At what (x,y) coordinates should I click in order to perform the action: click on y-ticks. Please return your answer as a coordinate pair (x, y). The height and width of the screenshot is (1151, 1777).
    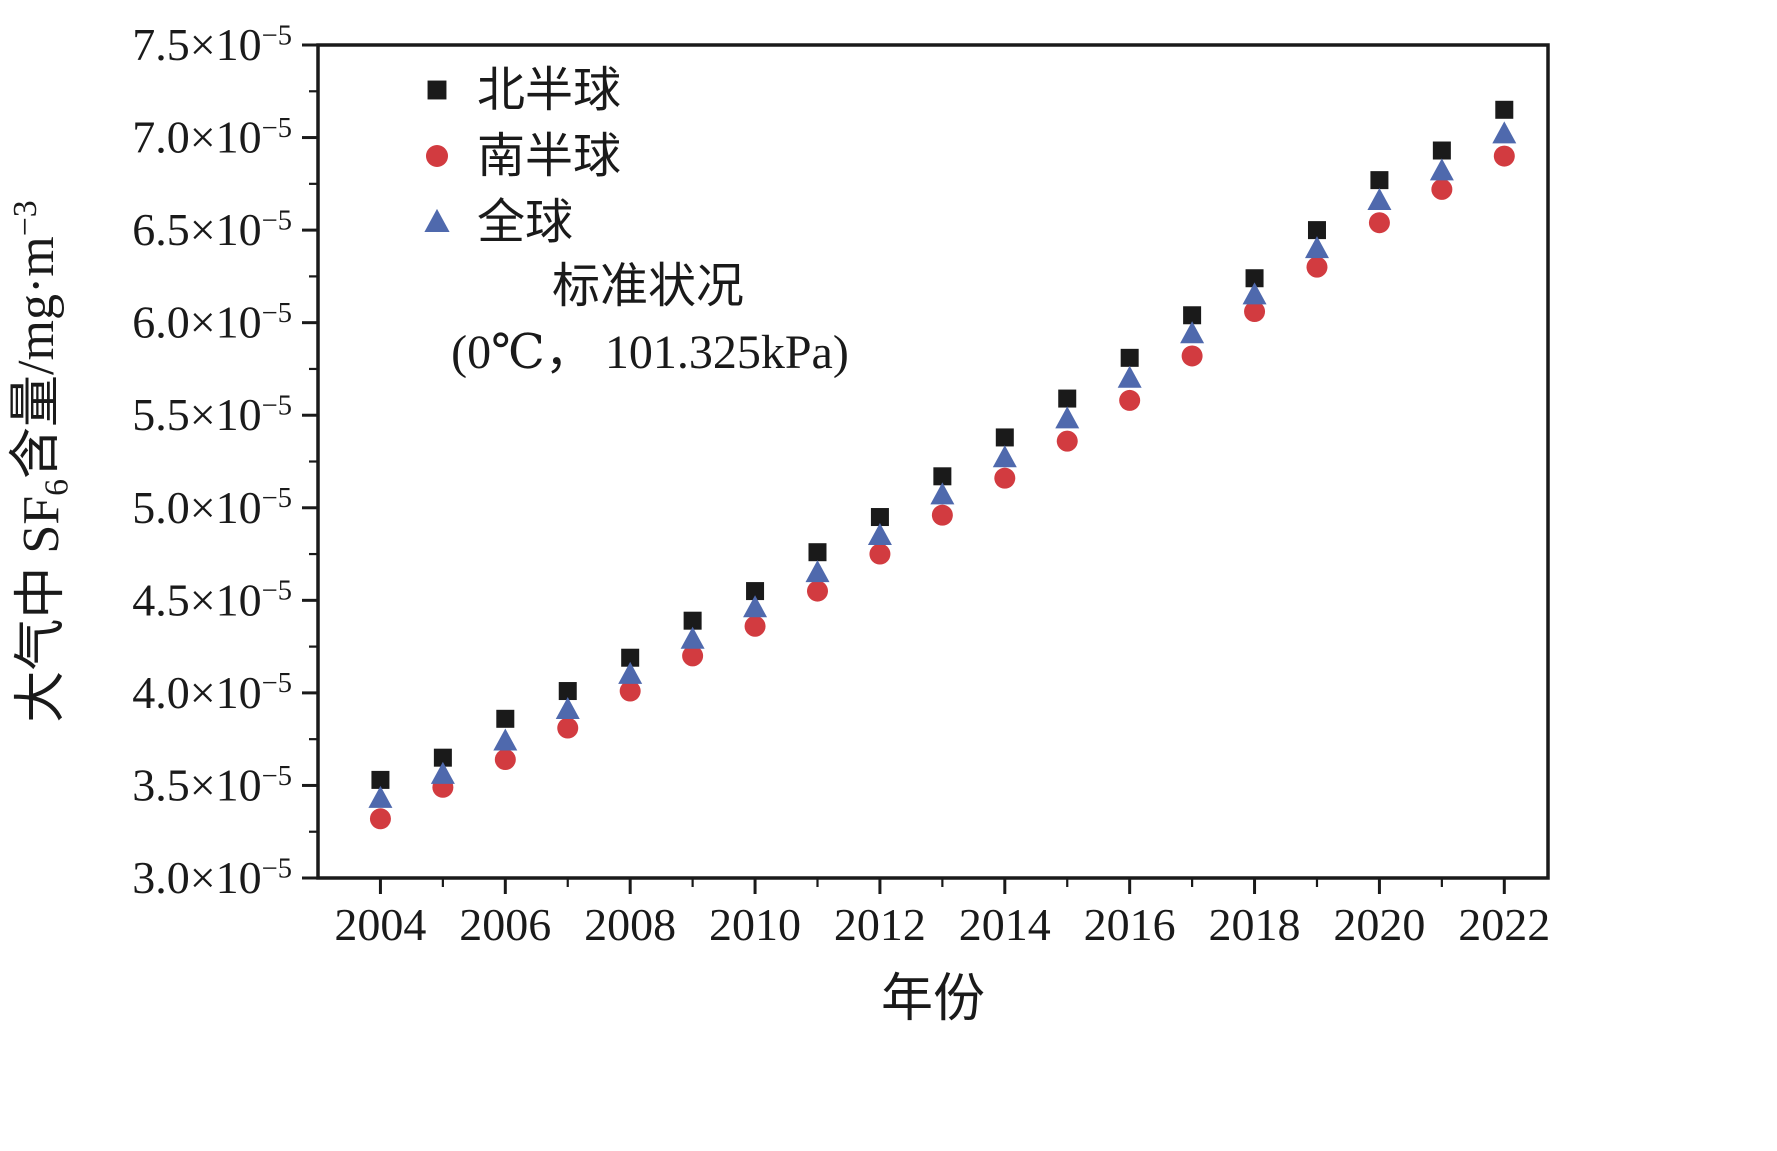
    Looking at the image, I should click on (310, 461).